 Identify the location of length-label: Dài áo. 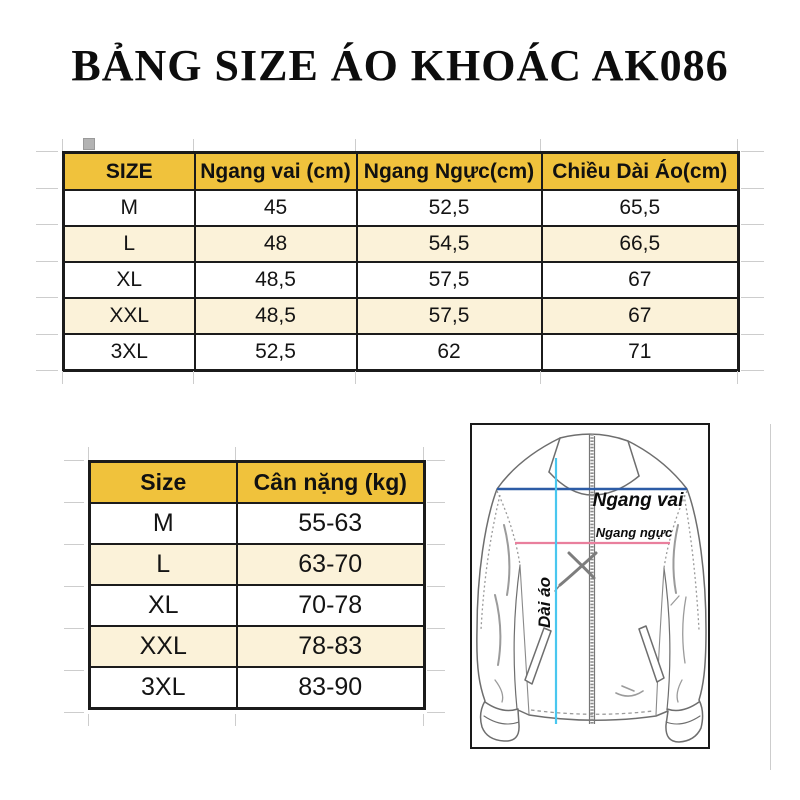
(544, 602).